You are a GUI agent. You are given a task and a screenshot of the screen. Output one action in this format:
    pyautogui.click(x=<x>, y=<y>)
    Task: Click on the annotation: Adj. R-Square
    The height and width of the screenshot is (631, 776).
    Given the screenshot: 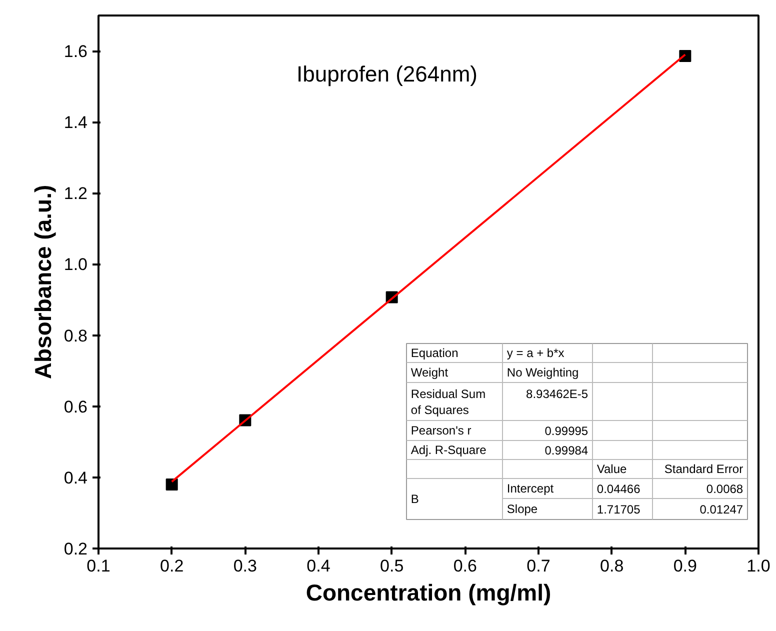 What is the action you would take?
    pyautogui.click(x=448, y=450)
    